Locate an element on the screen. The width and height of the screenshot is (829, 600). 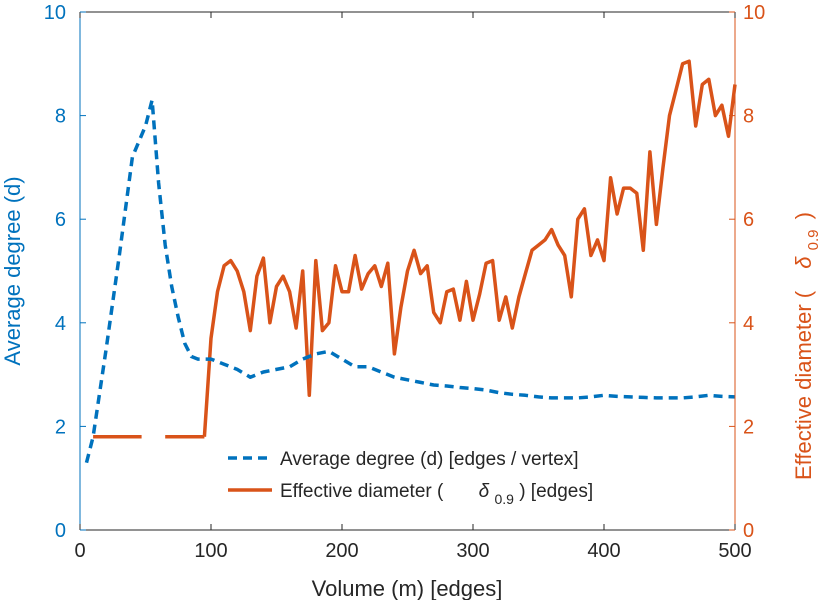
right-y-tick-label: 6 is located at coordinates (748, 220).